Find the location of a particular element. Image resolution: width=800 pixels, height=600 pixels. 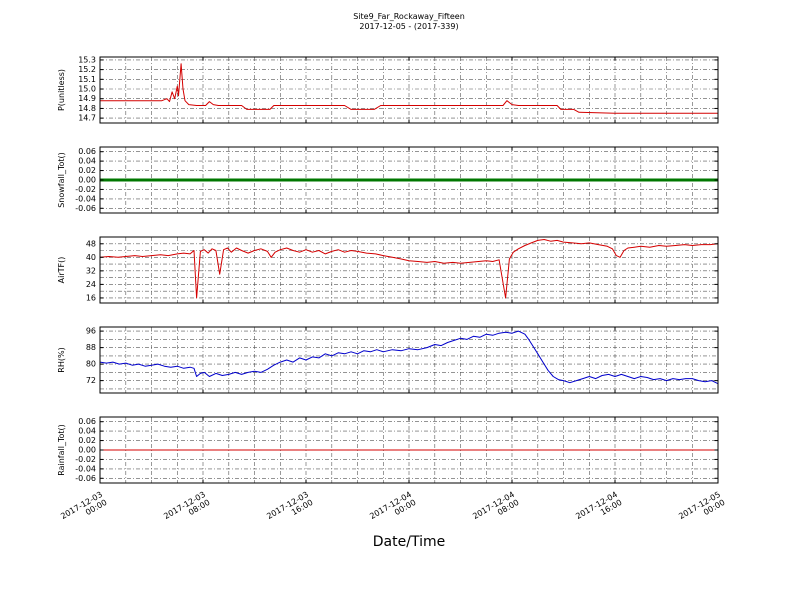

y-tick-label: 15.0 is located at coordinates (87, 89).